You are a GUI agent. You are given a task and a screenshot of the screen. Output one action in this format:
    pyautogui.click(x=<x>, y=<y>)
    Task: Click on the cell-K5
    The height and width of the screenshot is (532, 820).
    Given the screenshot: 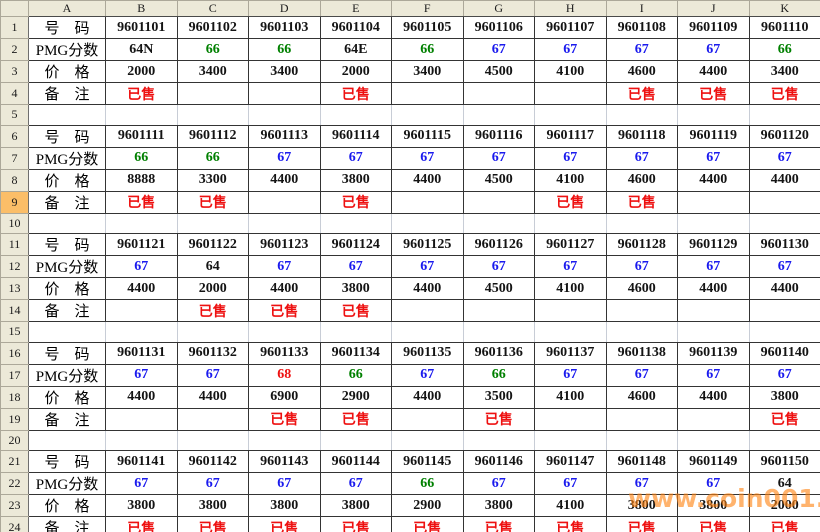 What is the action you would take?
    pyautogui.click(x=784, y=115)
    